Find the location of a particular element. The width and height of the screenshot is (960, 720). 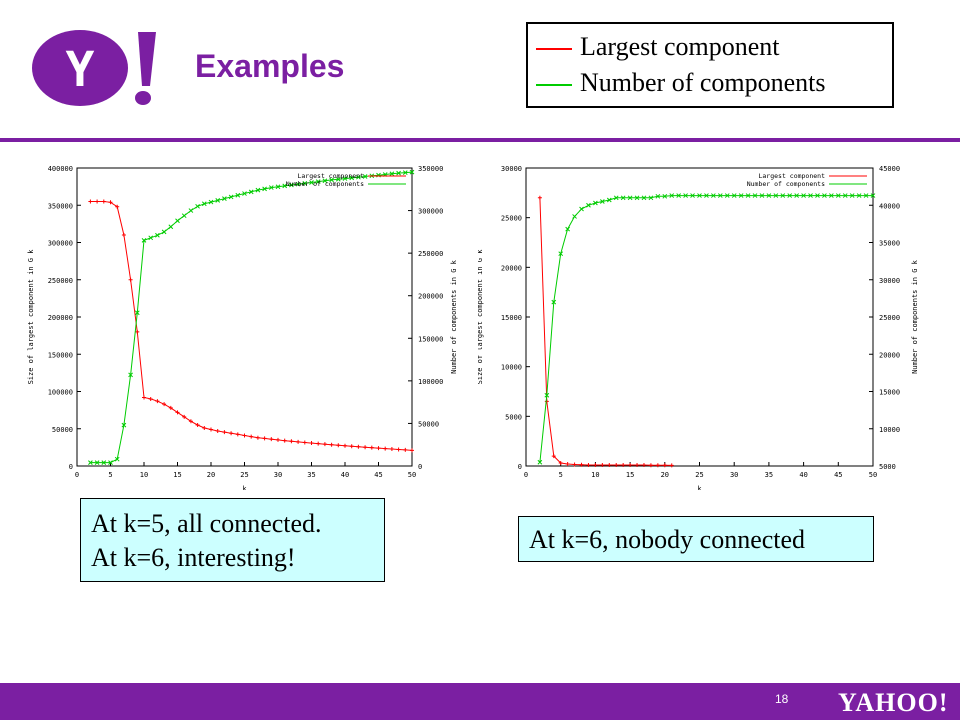

x-tick-label: 35 is located at coordinates (311, 475).